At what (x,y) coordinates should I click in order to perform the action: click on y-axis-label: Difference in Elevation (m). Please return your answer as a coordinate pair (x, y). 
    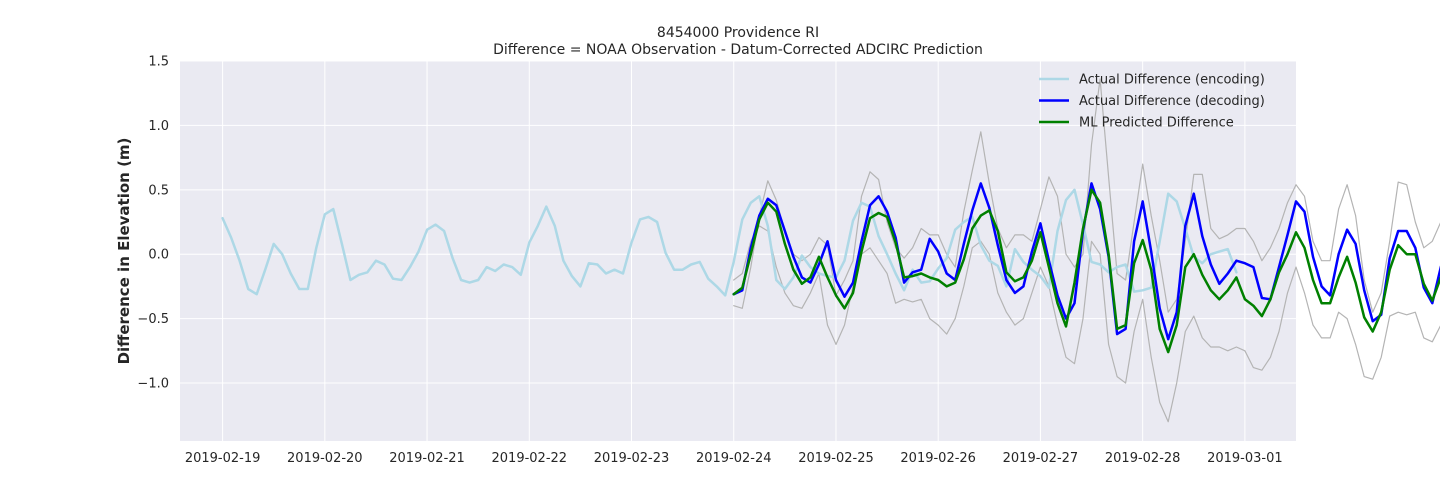
    Looking at the image, I should click on (124, 251).